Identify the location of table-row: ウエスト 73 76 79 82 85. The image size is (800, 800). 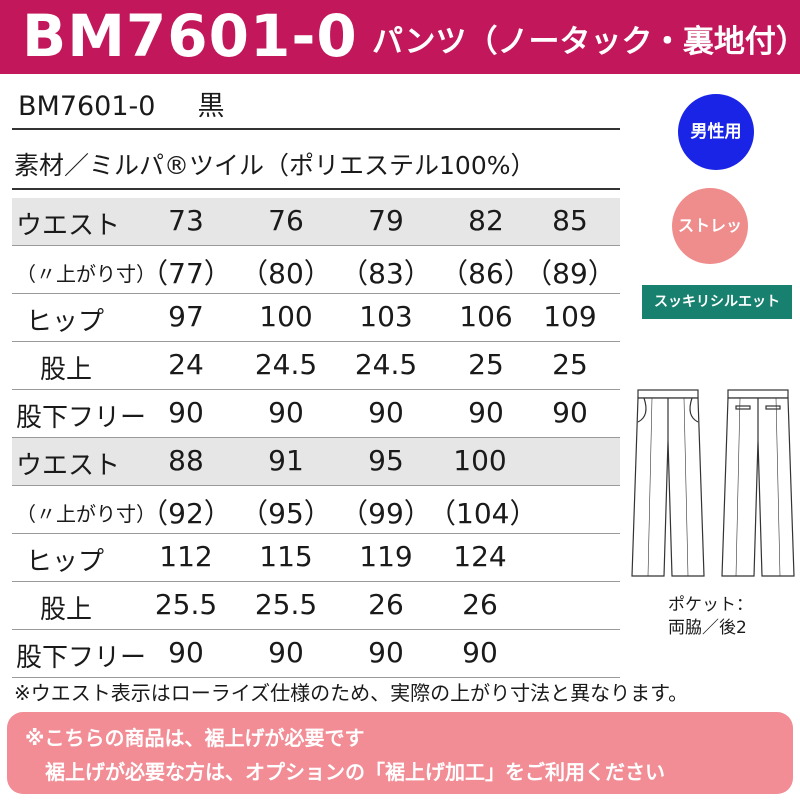
(316, 222).